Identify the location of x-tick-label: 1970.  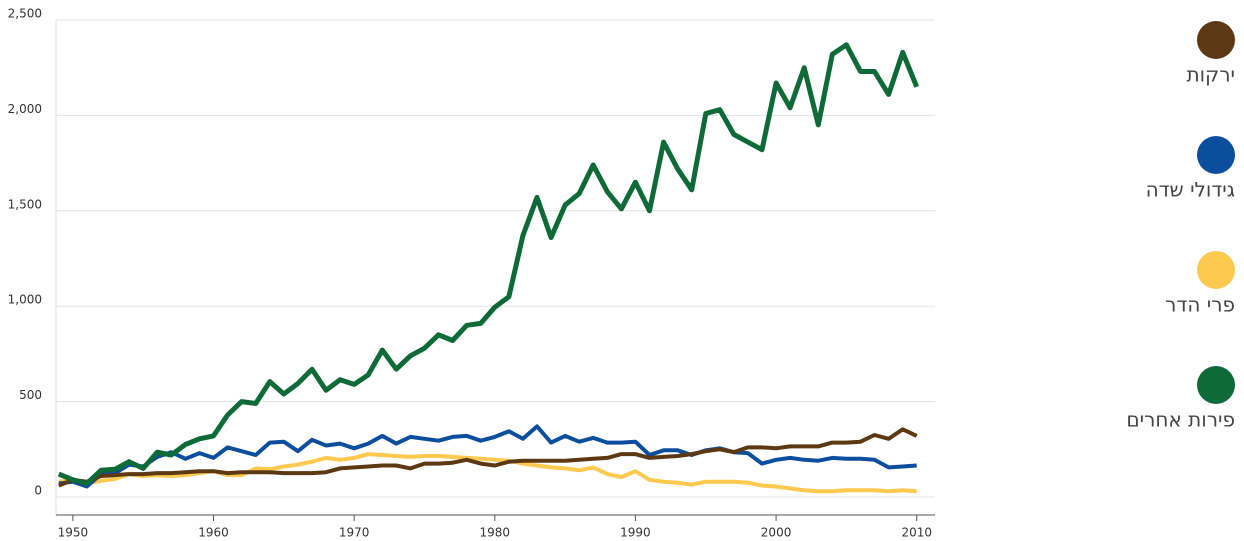
(354, 533).